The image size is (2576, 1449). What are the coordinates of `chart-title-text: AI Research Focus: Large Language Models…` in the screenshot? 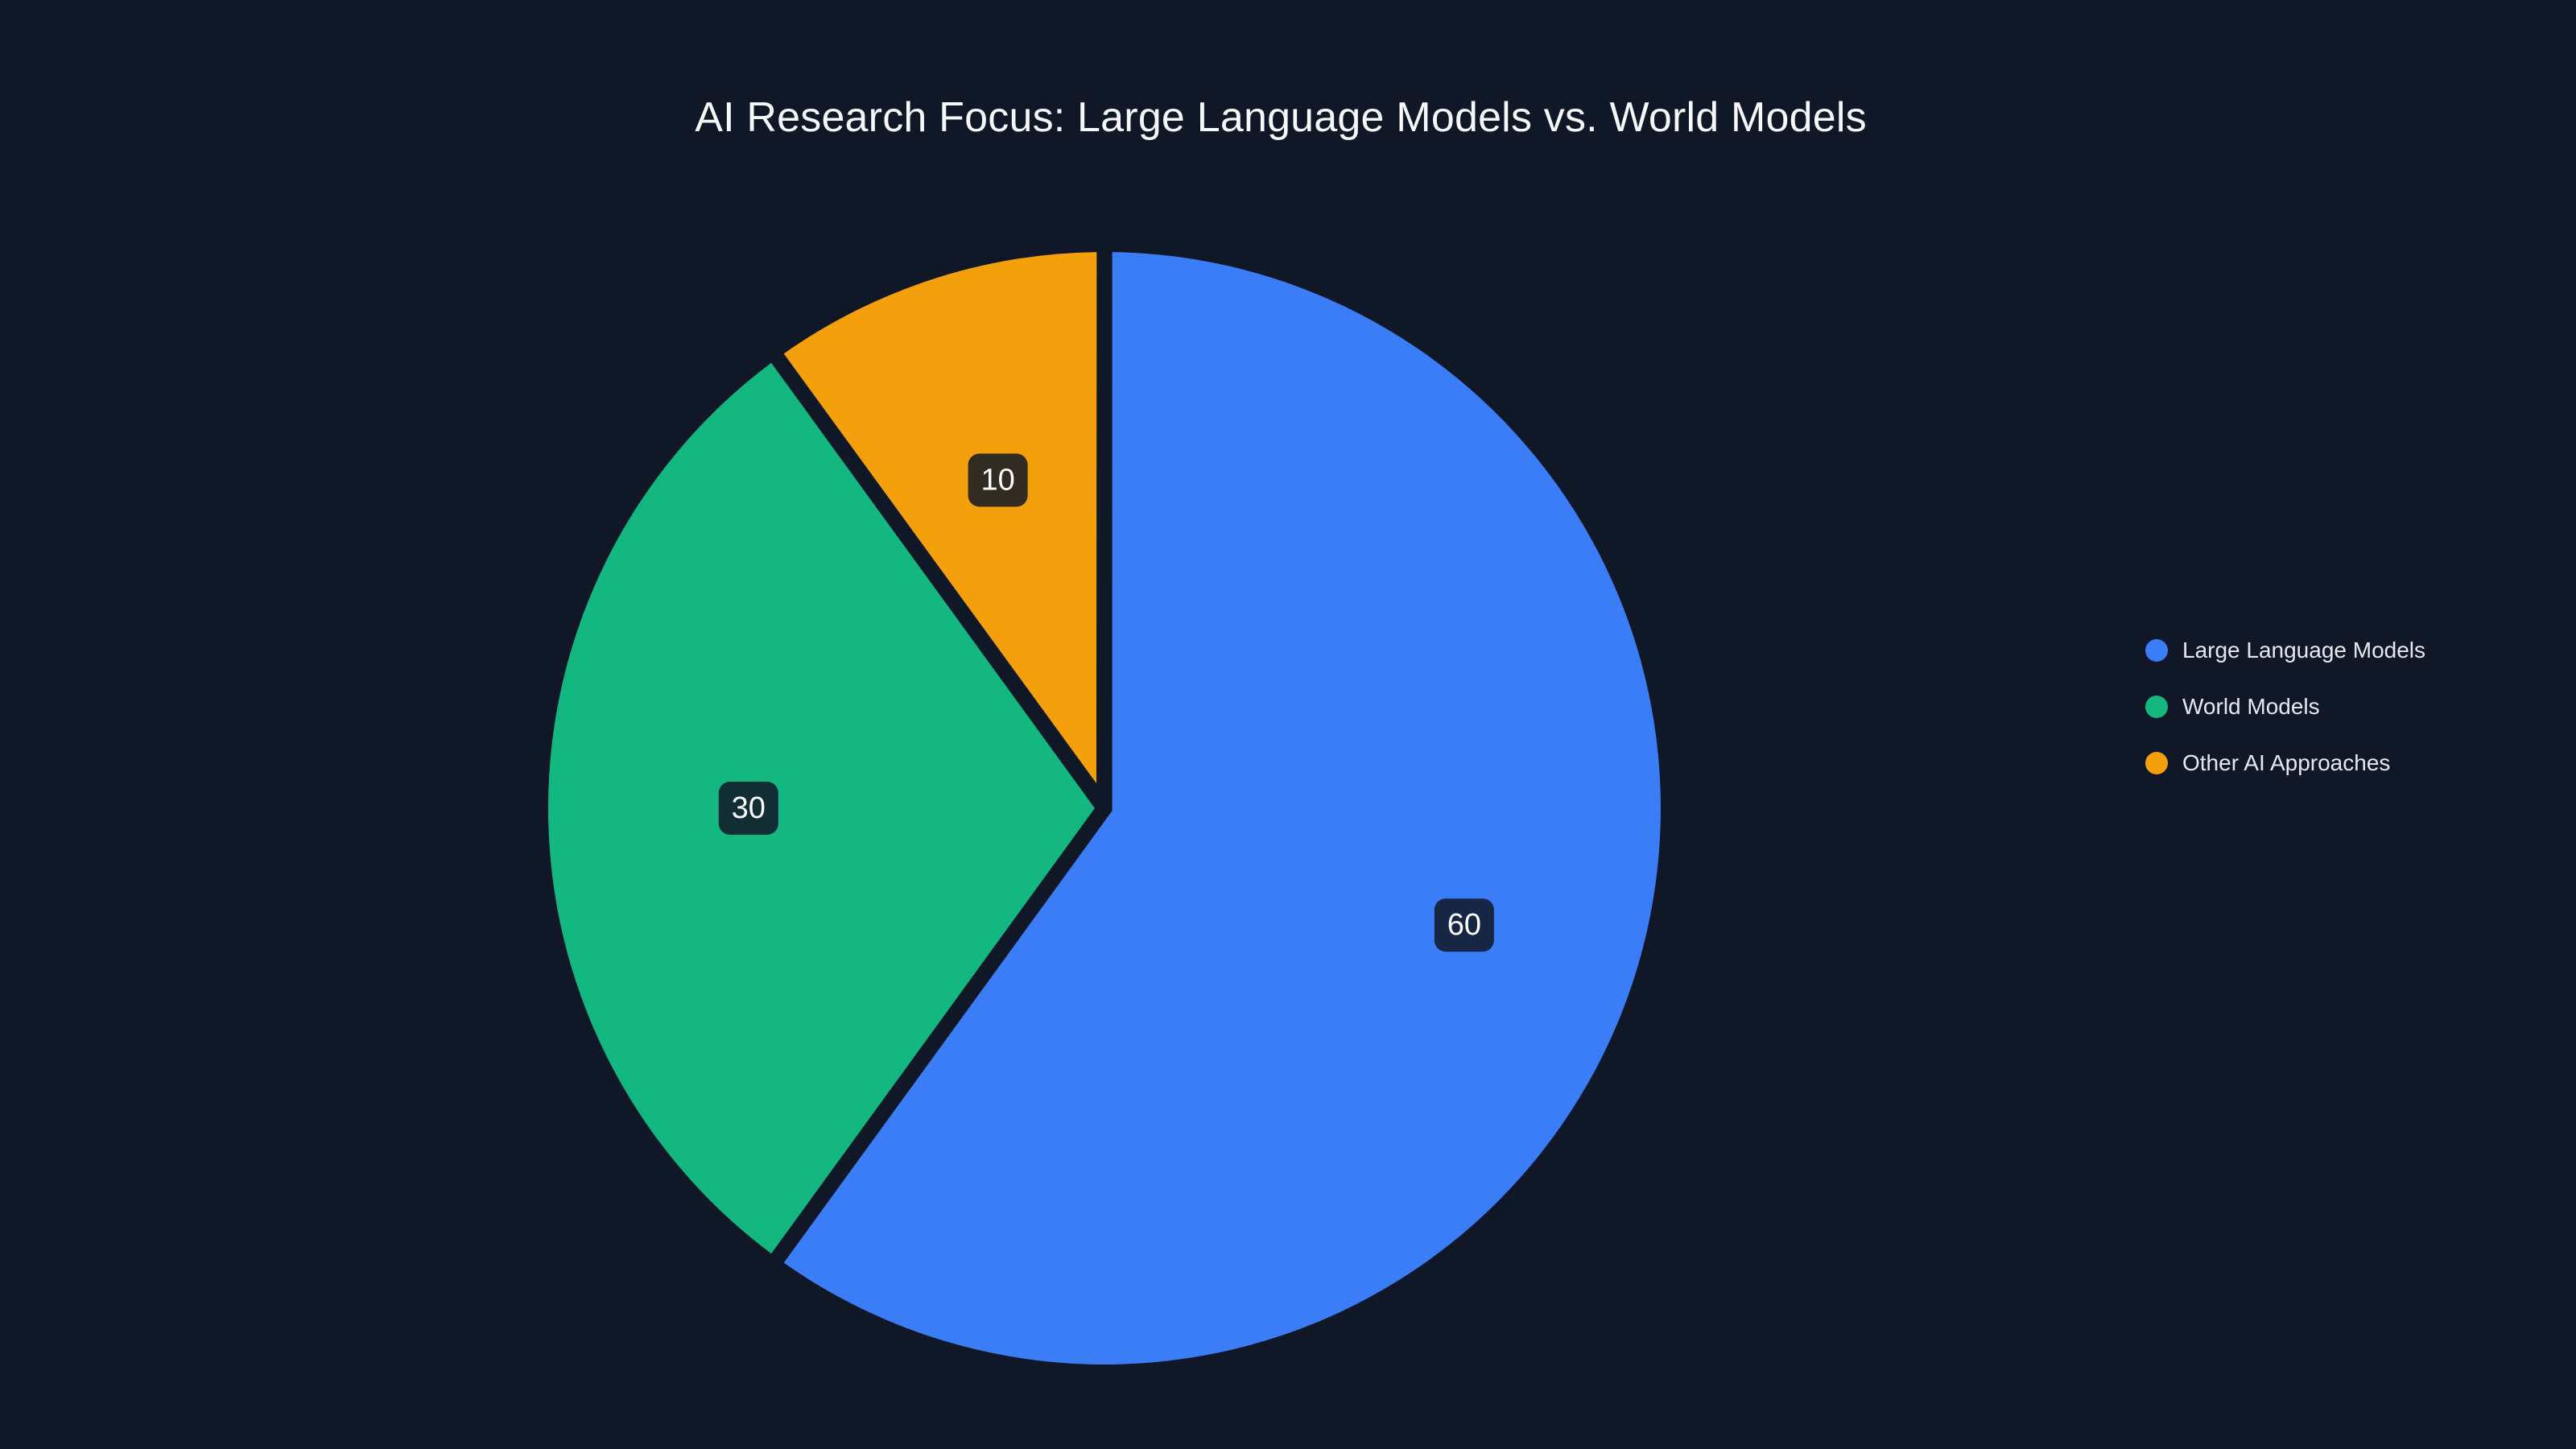 It's located at (1281, 117).